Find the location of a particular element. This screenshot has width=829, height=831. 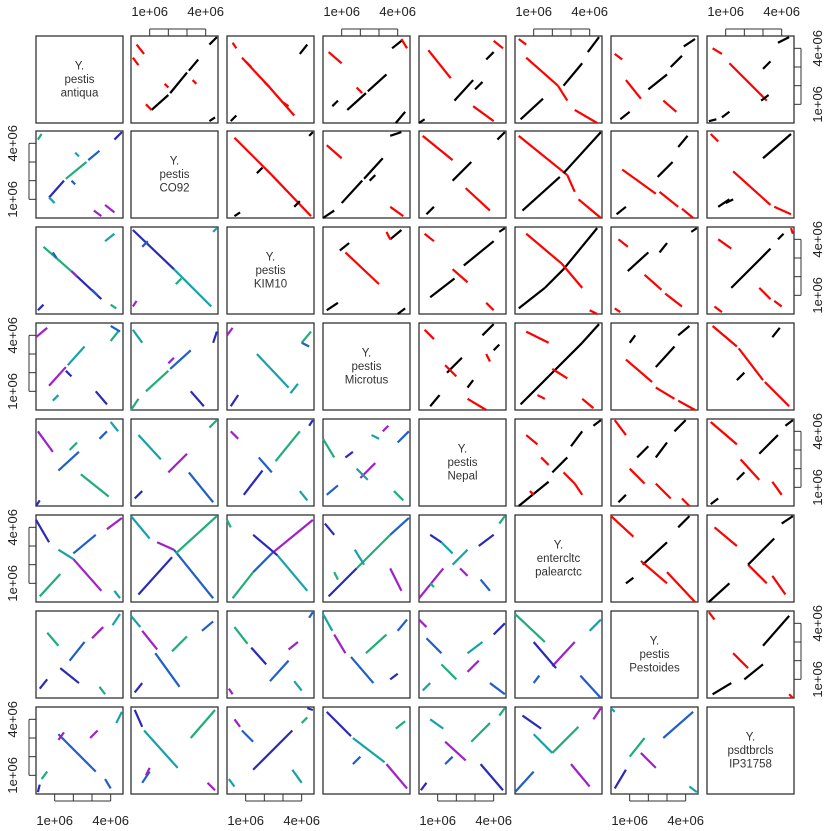

y-tick-label: 4e+06 is located at coordinates (817, 431).